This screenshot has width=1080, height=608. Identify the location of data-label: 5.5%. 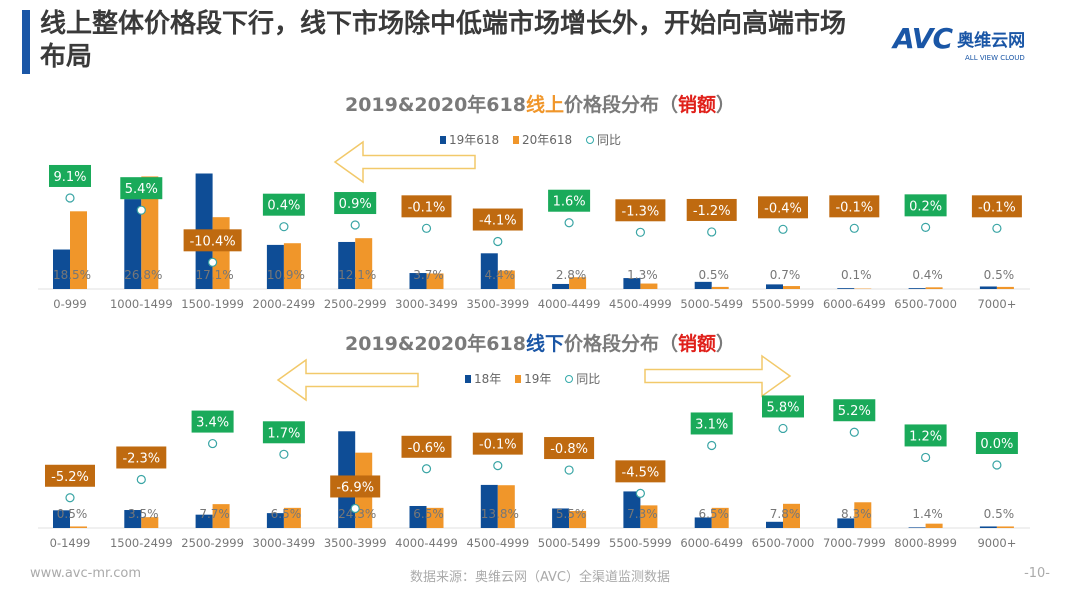
(571, 514).